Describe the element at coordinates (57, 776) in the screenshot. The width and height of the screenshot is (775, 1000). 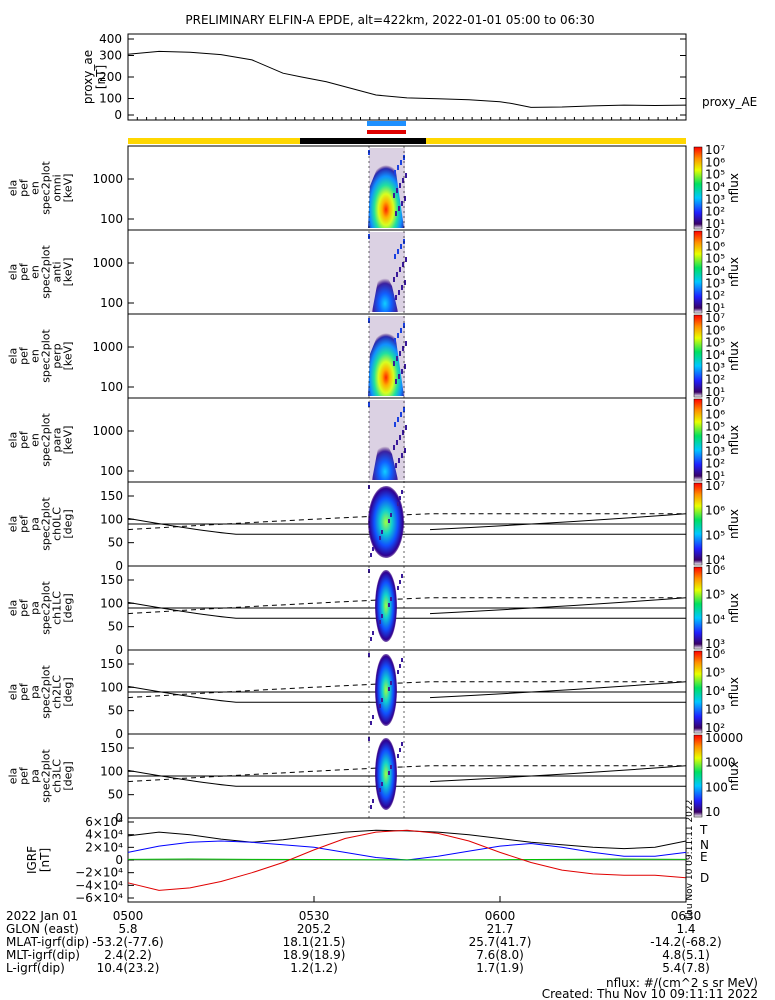
I see `panel-8-ylabel-line: ch3LC` at that location.